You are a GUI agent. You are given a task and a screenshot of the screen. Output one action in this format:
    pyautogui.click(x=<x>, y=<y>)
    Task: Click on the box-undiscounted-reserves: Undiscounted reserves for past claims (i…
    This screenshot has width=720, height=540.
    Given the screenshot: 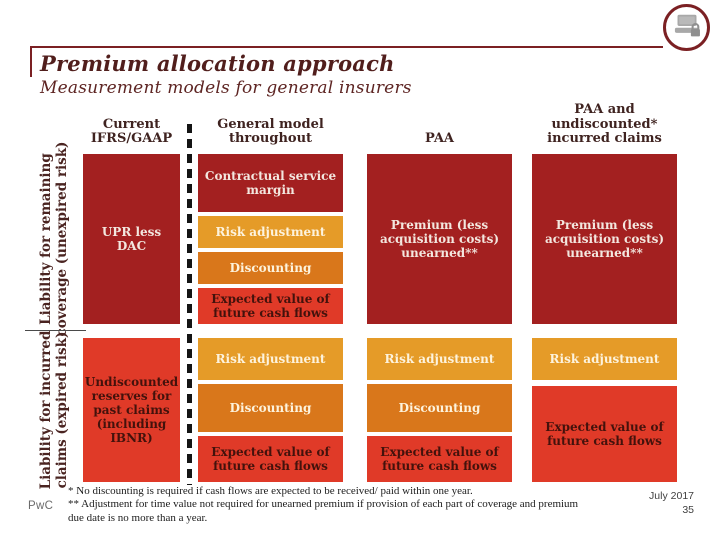 What is the action you would take?
    pyautogui.click(x=131, y=410)
    